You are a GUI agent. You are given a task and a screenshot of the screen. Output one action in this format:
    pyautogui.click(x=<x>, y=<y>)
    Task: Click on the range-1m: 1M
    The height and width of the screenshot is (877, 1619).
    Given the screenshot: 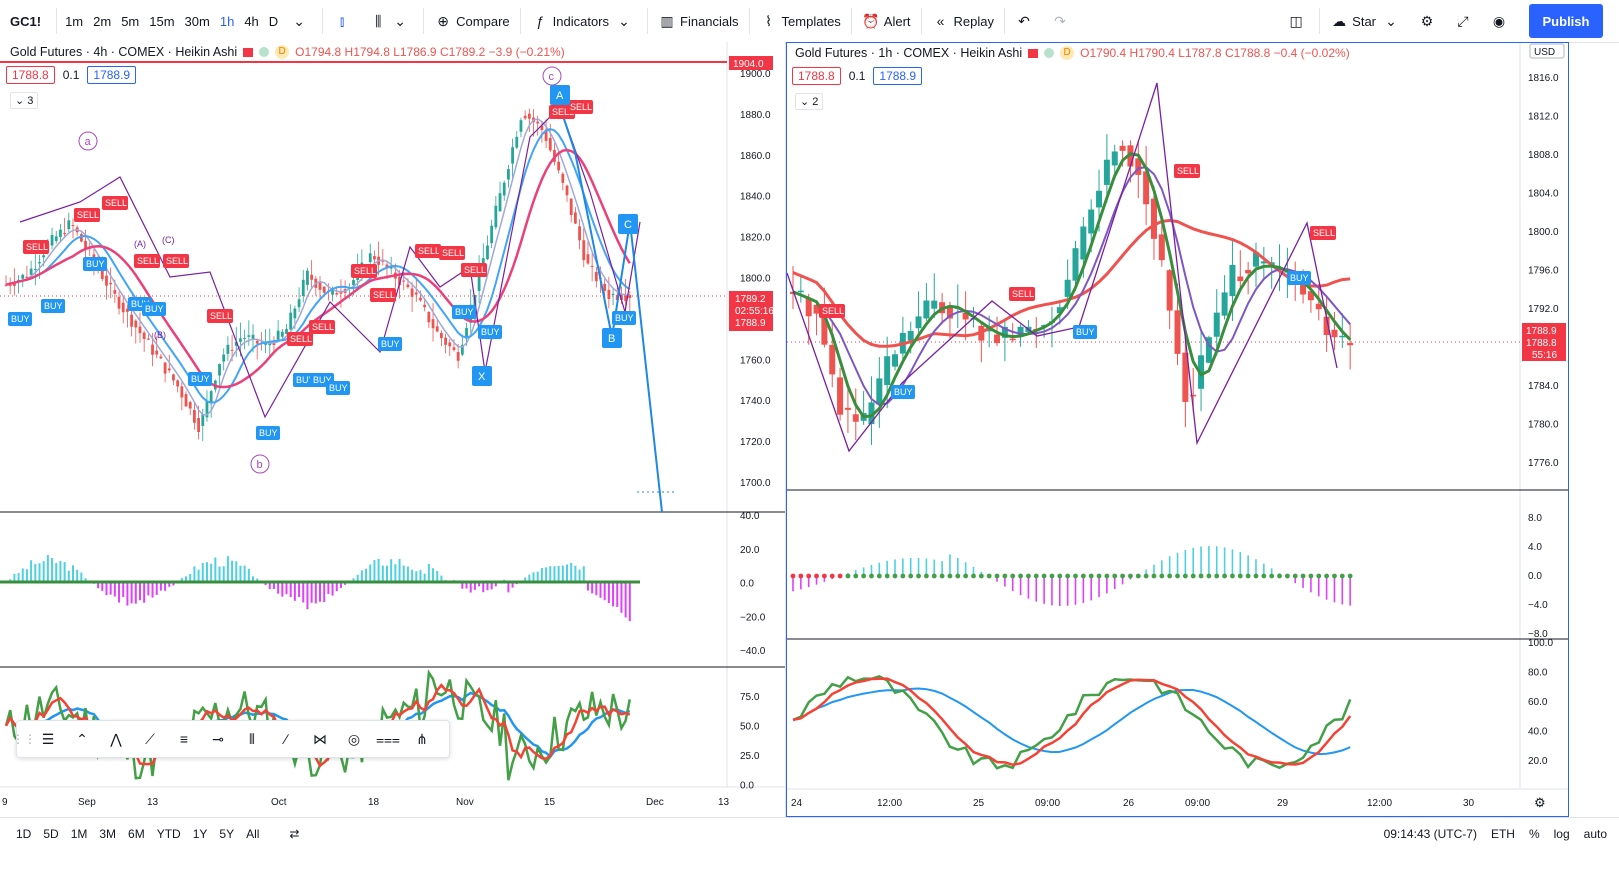 What is the action you would take?
    pyautogui.click(x=79, y=834)
    